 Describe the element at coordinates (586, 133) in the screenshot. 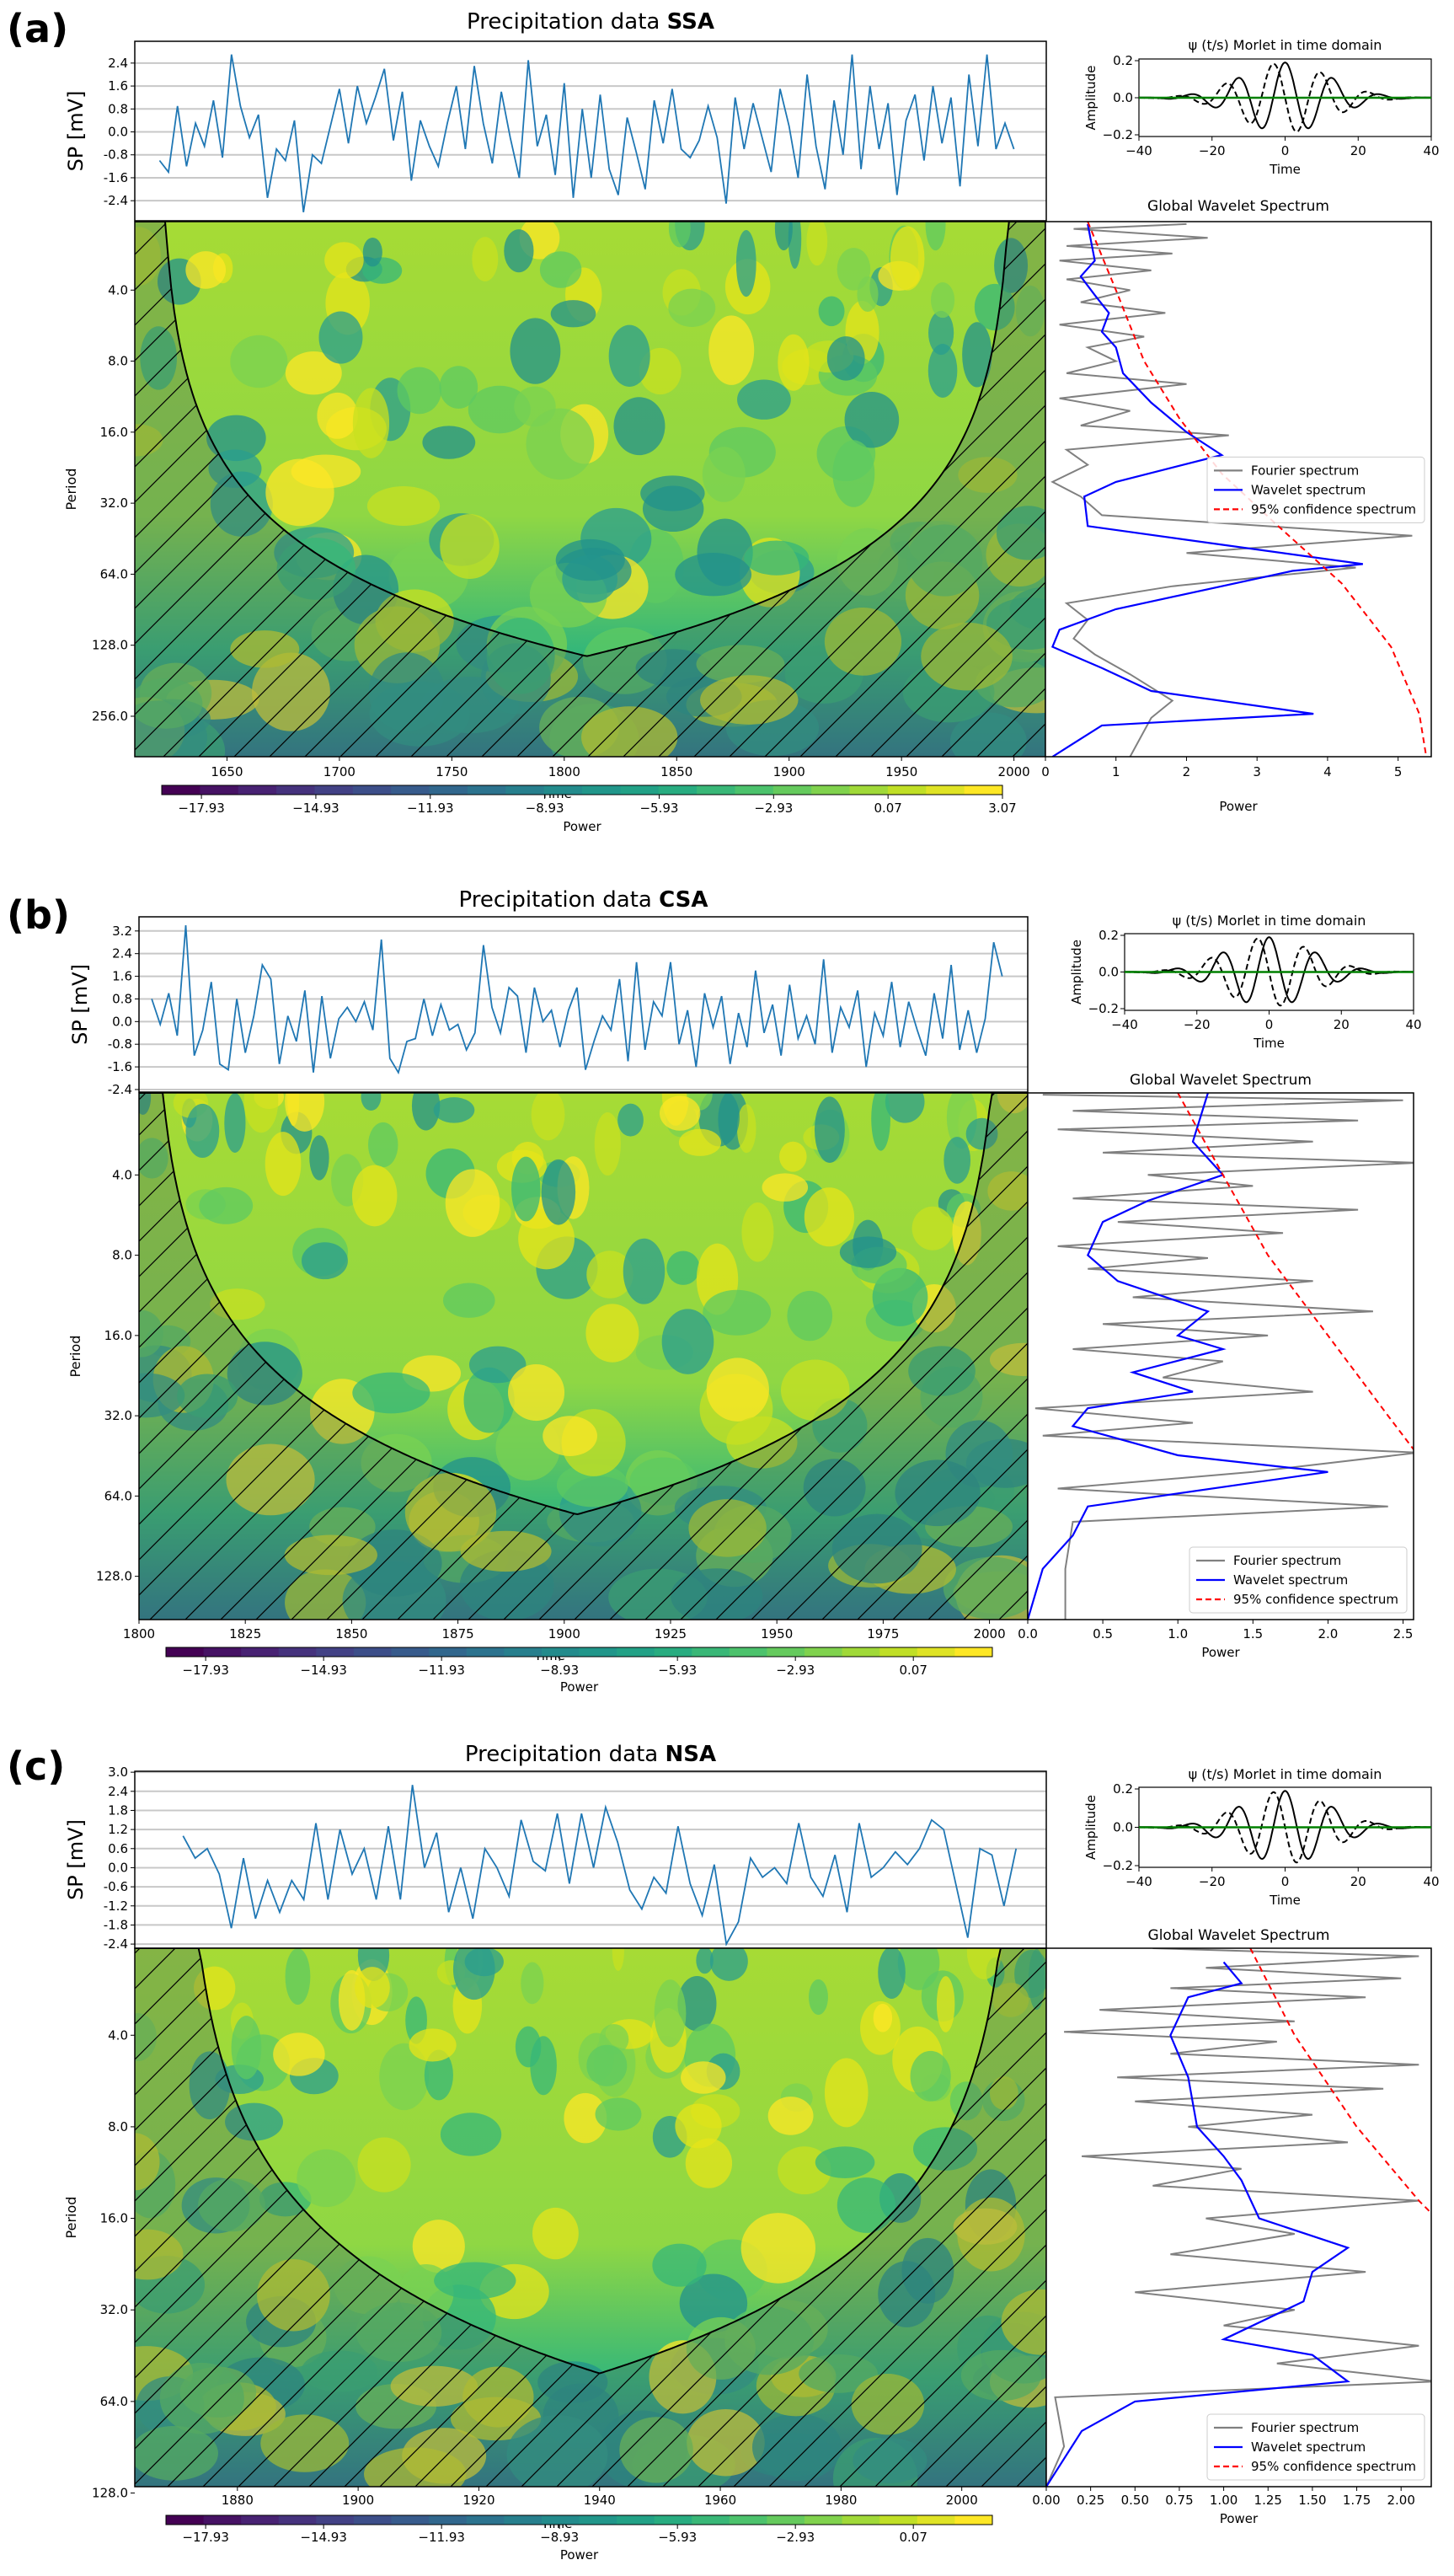

I see `timeseries-line` at that location.